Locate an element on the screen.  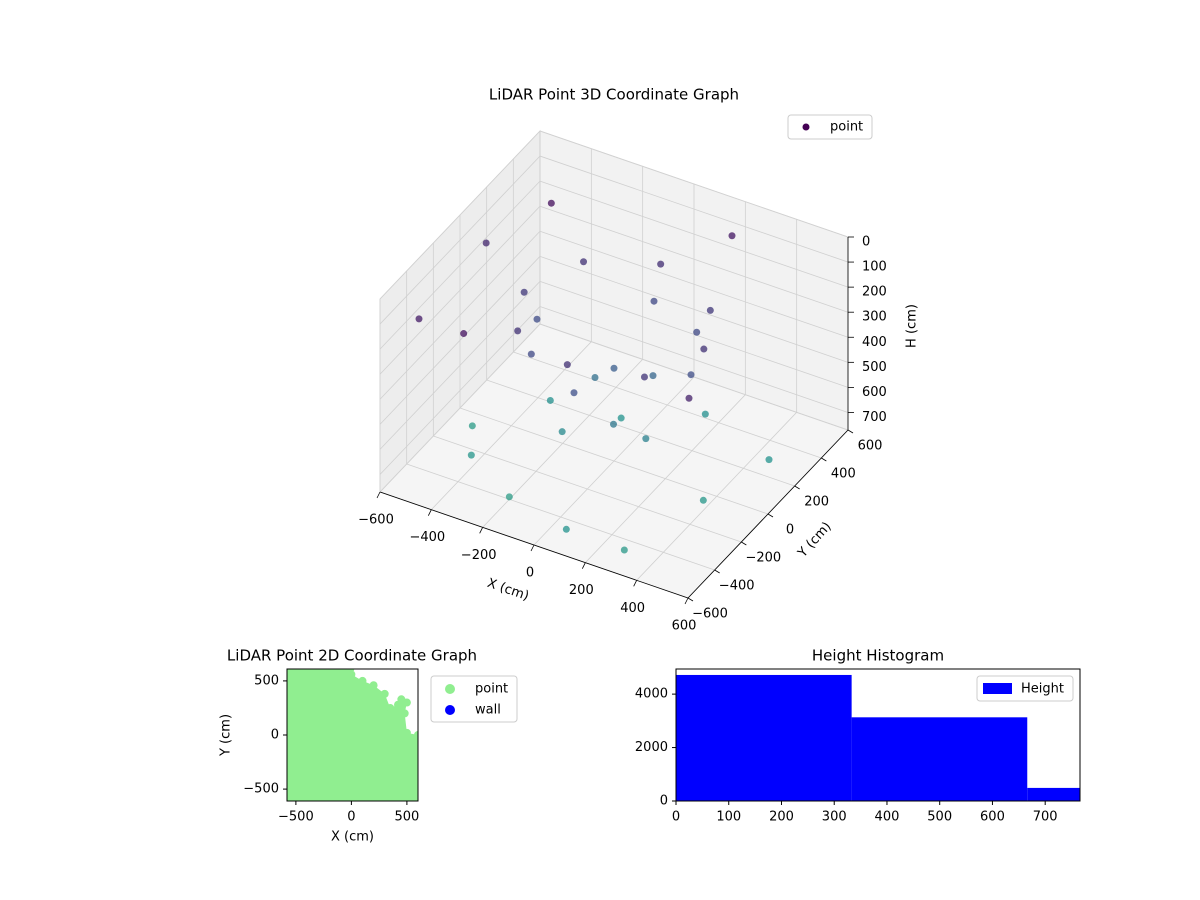
axes-frame is located at coordinates (878, 735).